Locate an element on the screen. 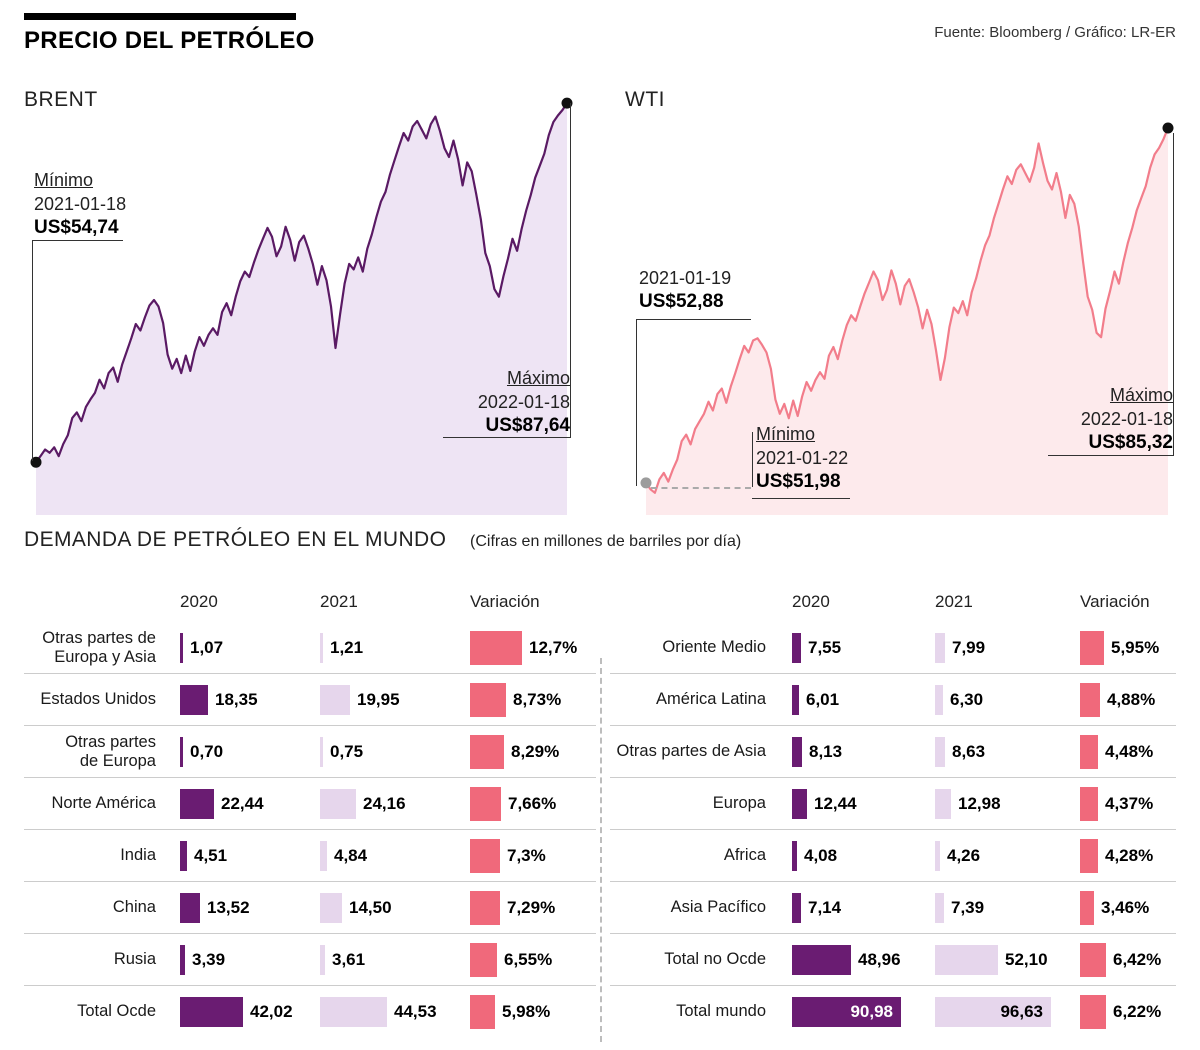  cell-variation: 8,73% is located at coordinates (527, 699).